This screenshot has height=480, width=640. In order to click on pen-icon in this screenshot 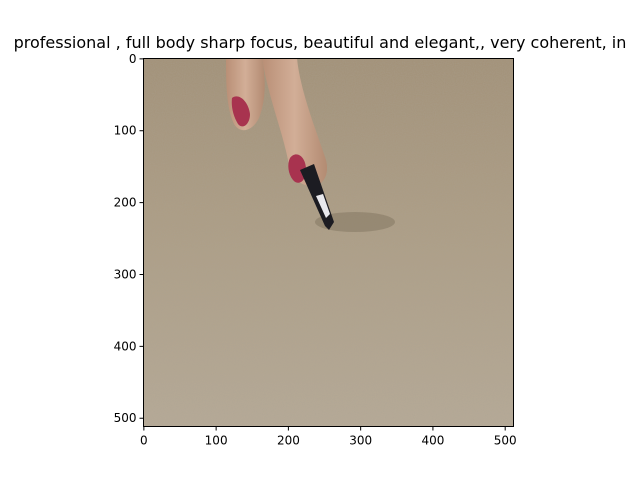, I will do `click(317, 197)`.